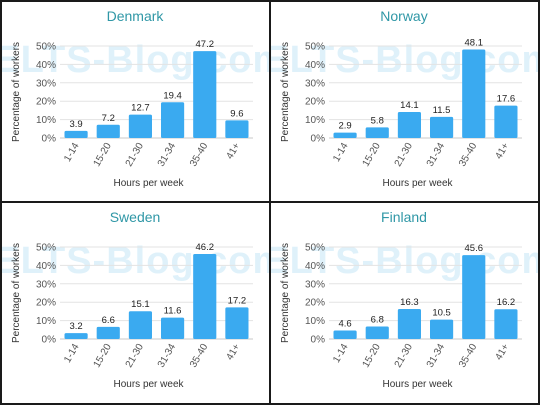 This screenshot has width=540, height=405. What do you see at coordinates (75, 326) in the screenshot?
I see `data-label: 3.2` at bounding box center [75, 326].